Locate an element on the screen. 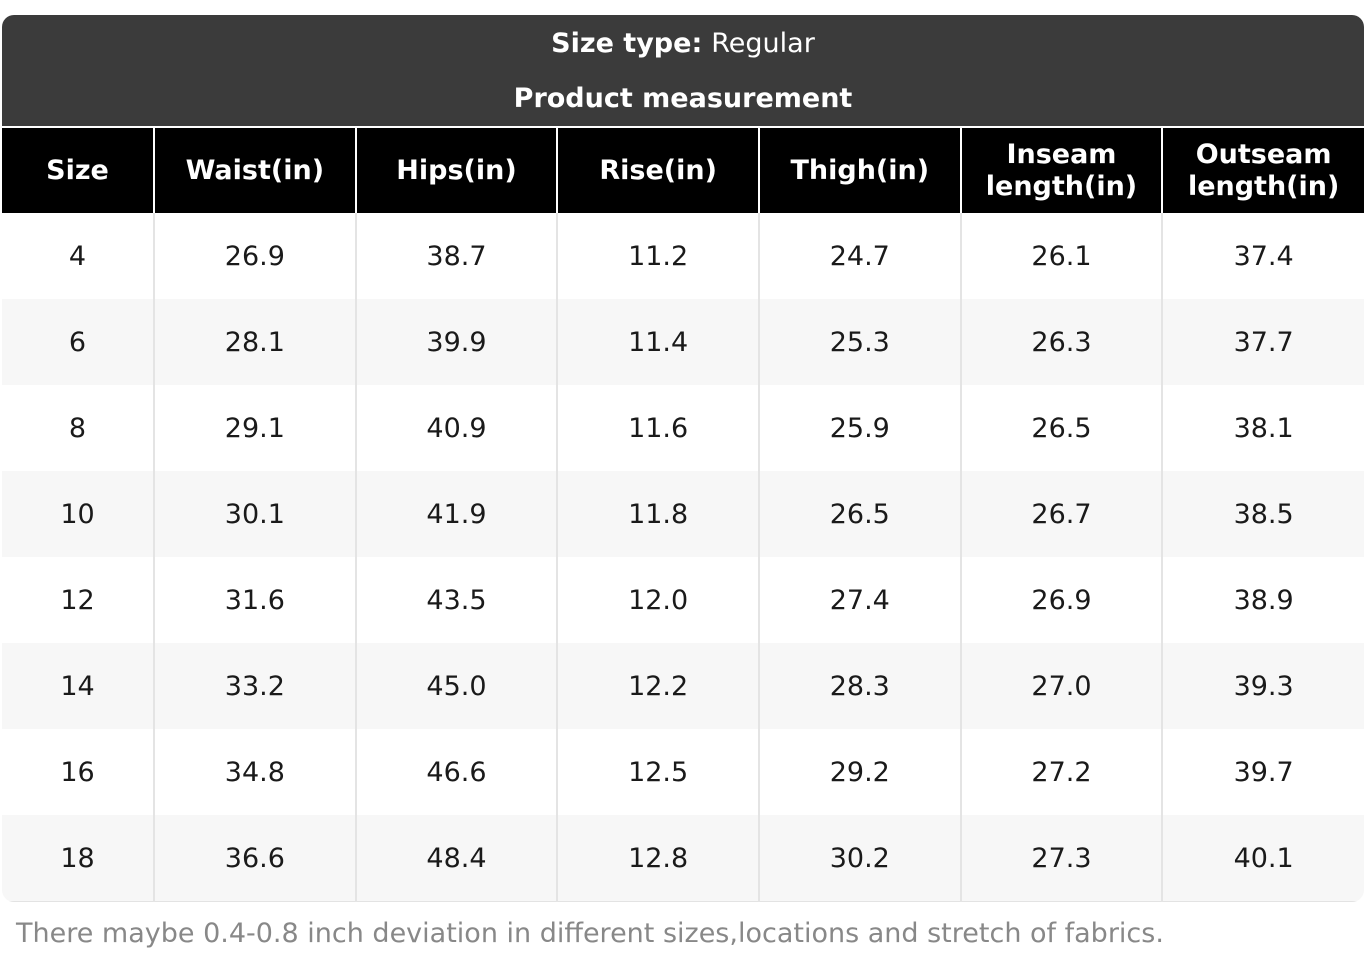  size-type-line: Size type: Regular is located at coordinates (683, 44).